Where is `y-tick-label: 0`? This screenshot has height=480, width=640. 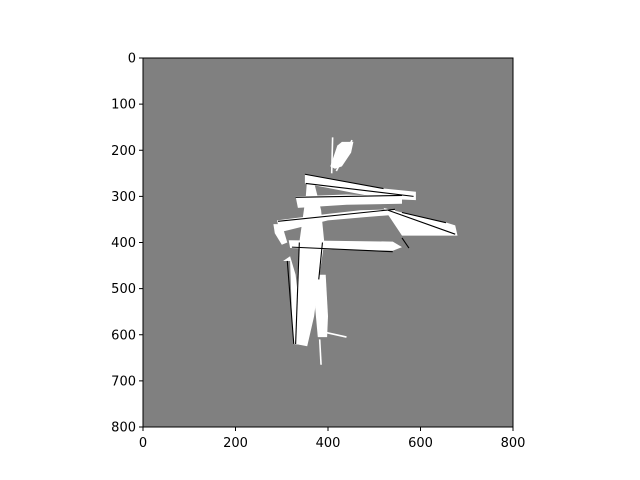 y-tick-label: 0 is located at coordinates (132, 59).